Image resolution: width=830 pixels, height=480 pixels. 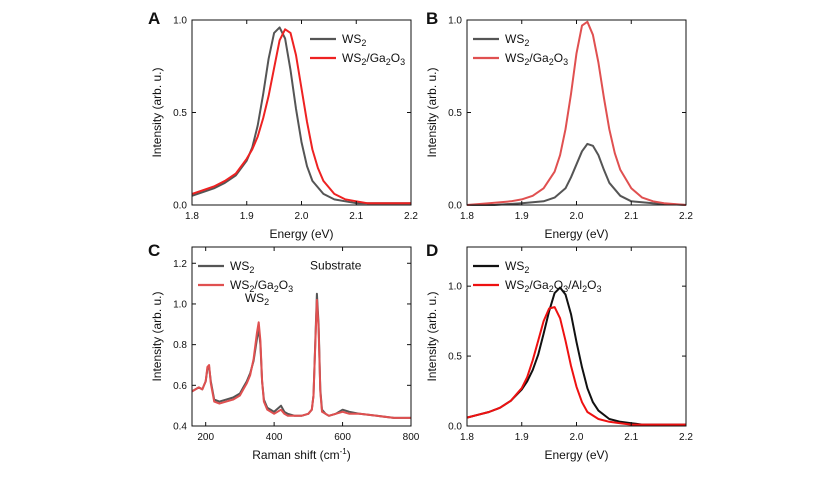 What do you see at coordinates (432, 250) in the screenshot?
I see `panel-letter: D` at bounding box center [432, 250].